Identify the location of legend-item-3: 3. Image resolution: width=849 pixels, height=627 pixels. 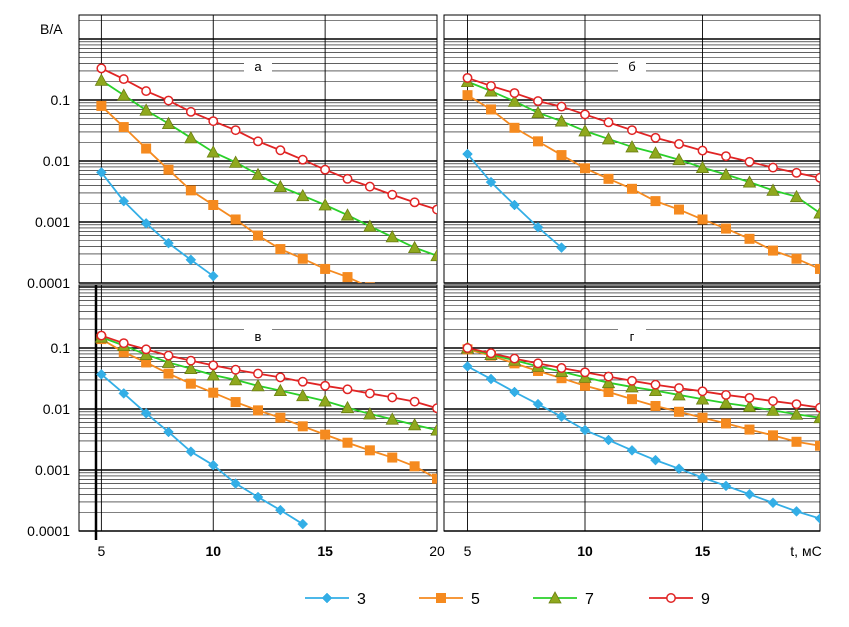
(335, 599).